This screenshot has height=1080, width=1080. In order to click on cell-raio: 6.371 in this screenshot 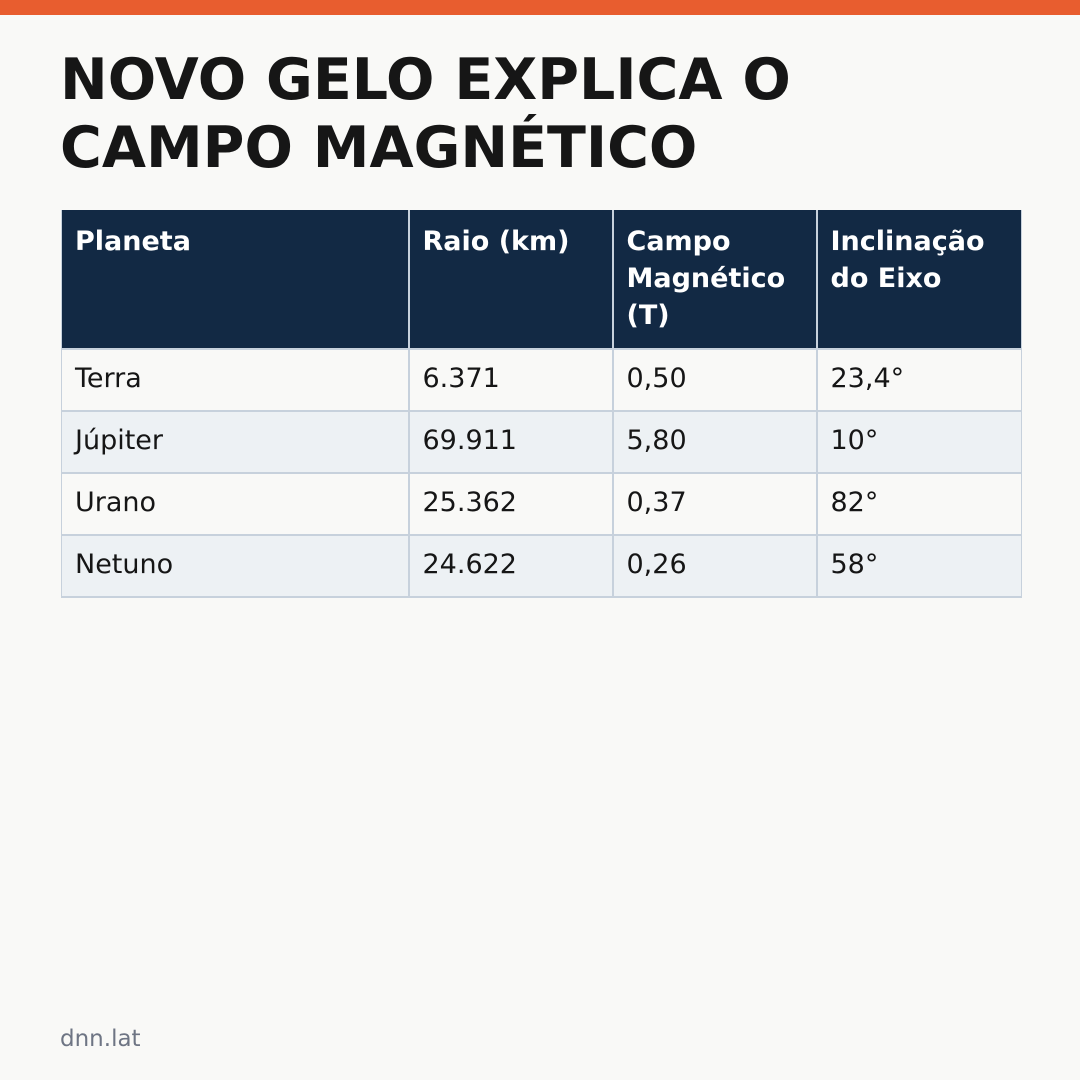, I will do `click(510, 380)`.